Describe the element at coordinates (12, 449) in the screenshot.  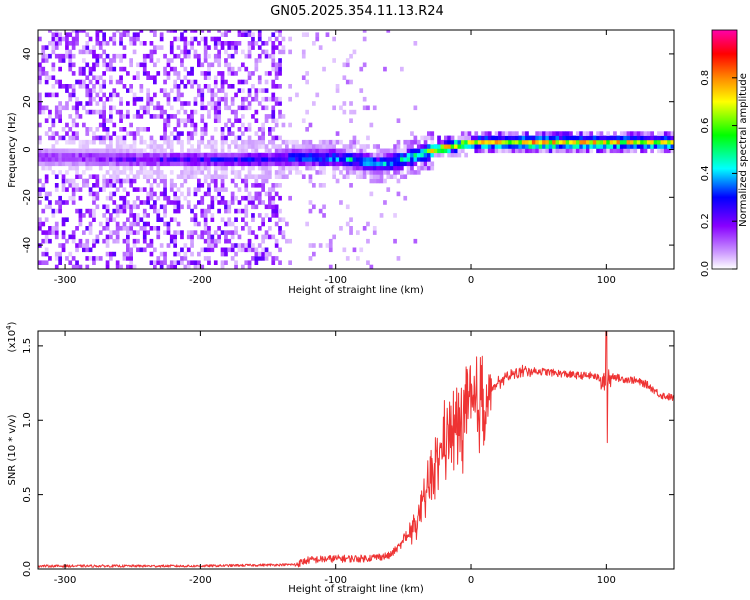
I see `snr-ylabel: SNR (10 * v/v)` at that location.